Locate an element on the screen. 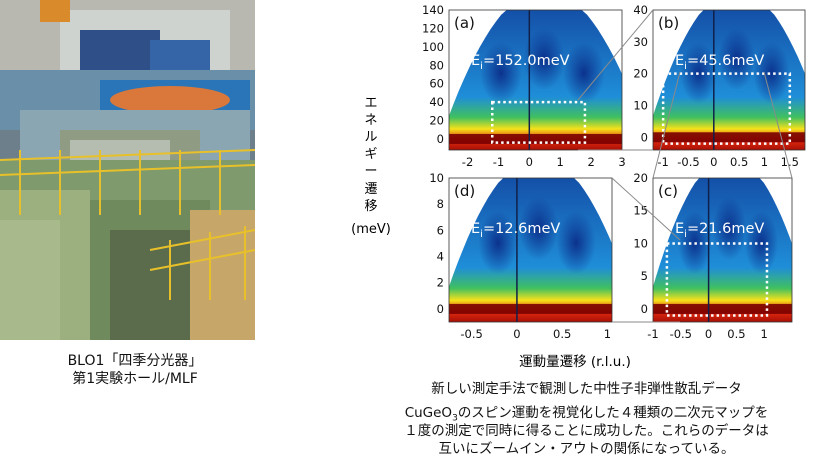 The image size is (823, 465). y-tick-label: 120 is located at coordinates (433, 28).